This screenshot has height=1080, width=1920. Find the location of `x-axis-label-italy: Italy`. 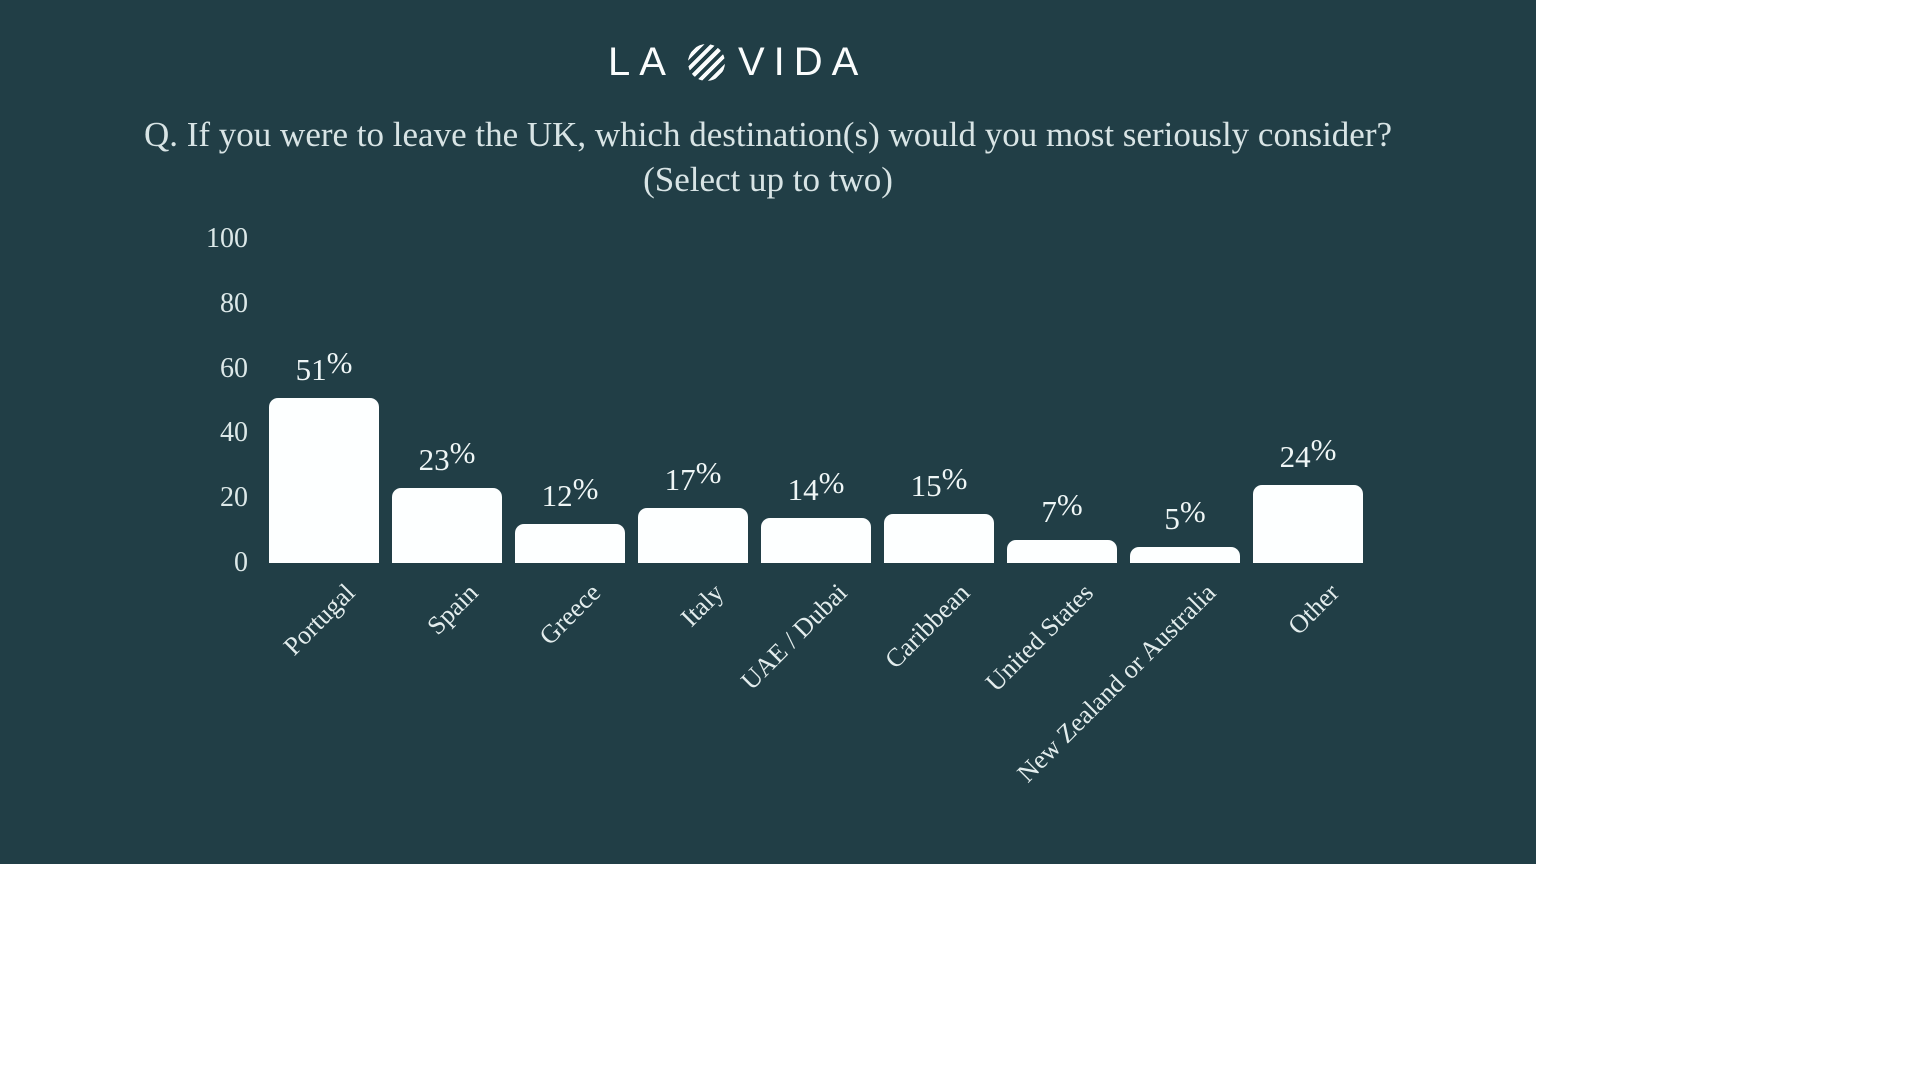

x-axis-label-italy: Italy is located at coordinates (702, 605).